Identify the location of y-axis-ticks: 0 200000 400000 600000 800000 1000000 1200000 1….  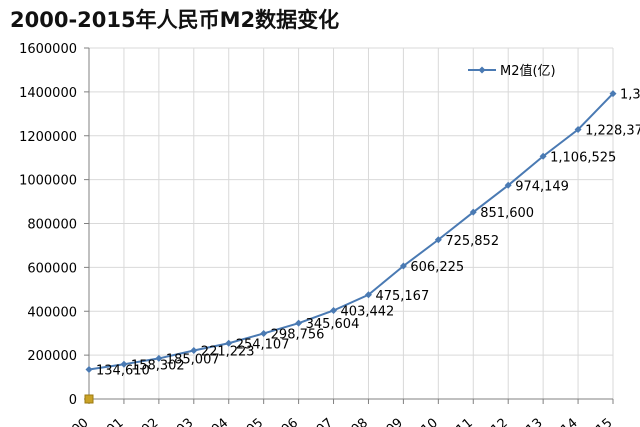
(48, 225).